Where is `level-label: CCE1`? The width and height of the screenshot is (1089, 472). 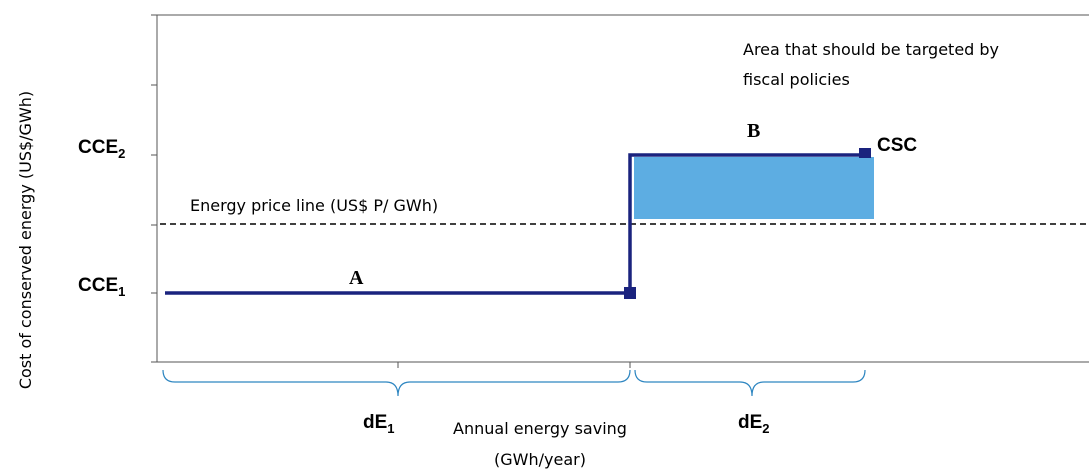 level-label: CCE1 is located at coordinates (101, 287).